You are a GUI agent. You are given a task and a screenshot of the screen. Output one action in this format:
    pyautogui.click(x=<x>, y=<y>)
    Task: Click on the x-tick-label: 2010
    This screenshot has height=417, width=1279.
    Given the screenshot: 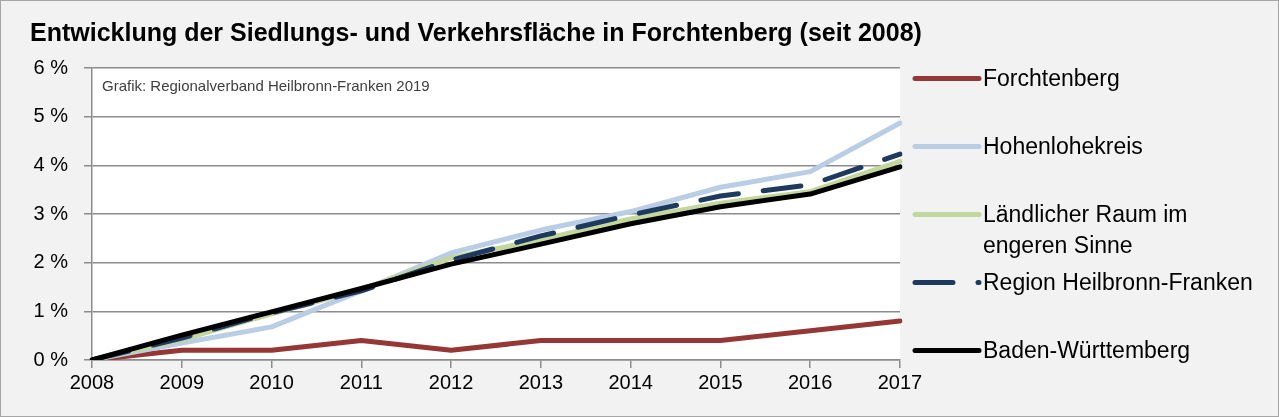 What is the action you would take?
    pyautogui.click(x=271, y=381)
    